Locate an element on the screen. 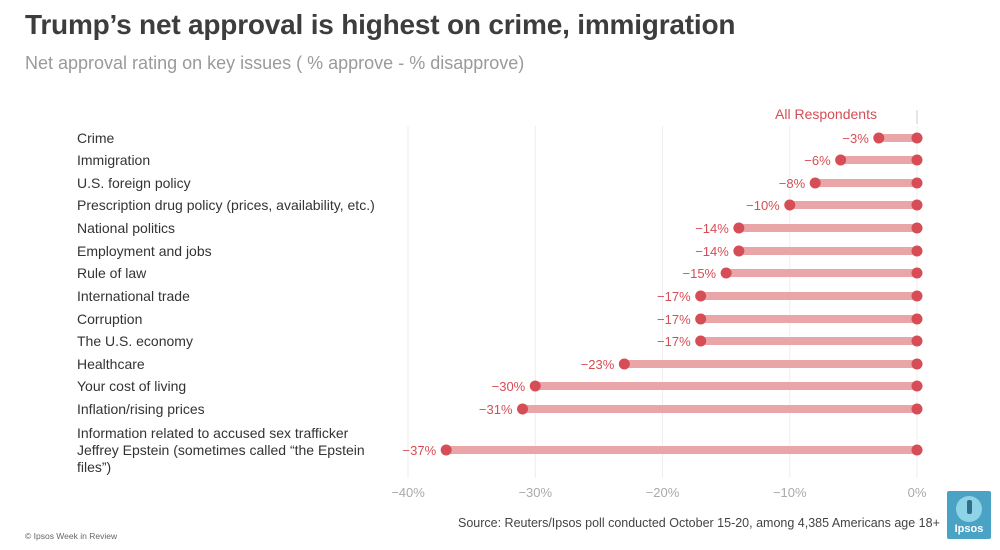  ipsos-logo-mark-icon is located at coordinates (969, 509).